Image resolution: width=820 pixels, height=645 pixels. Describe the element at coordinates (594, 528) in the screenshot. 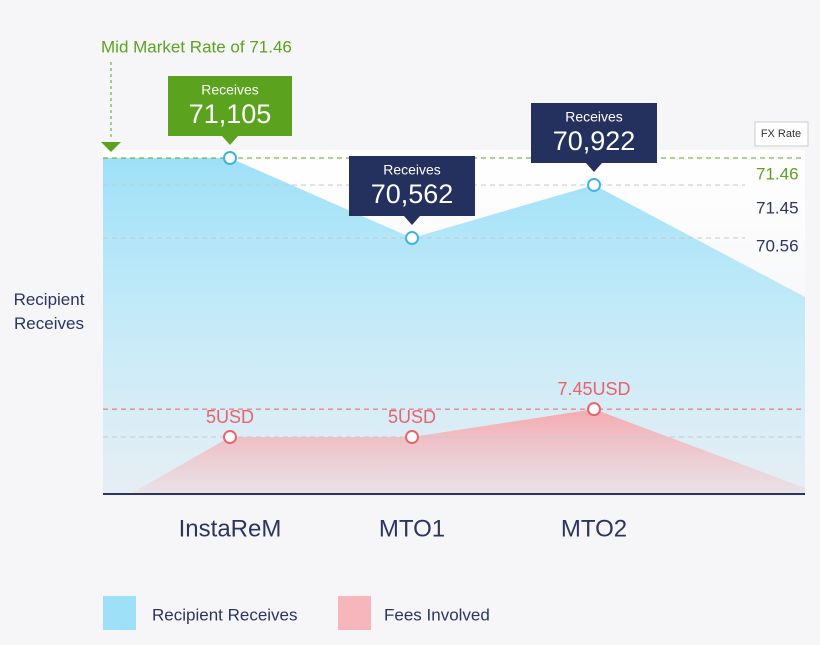

I see `x-tick-label: MTO2` at that location.